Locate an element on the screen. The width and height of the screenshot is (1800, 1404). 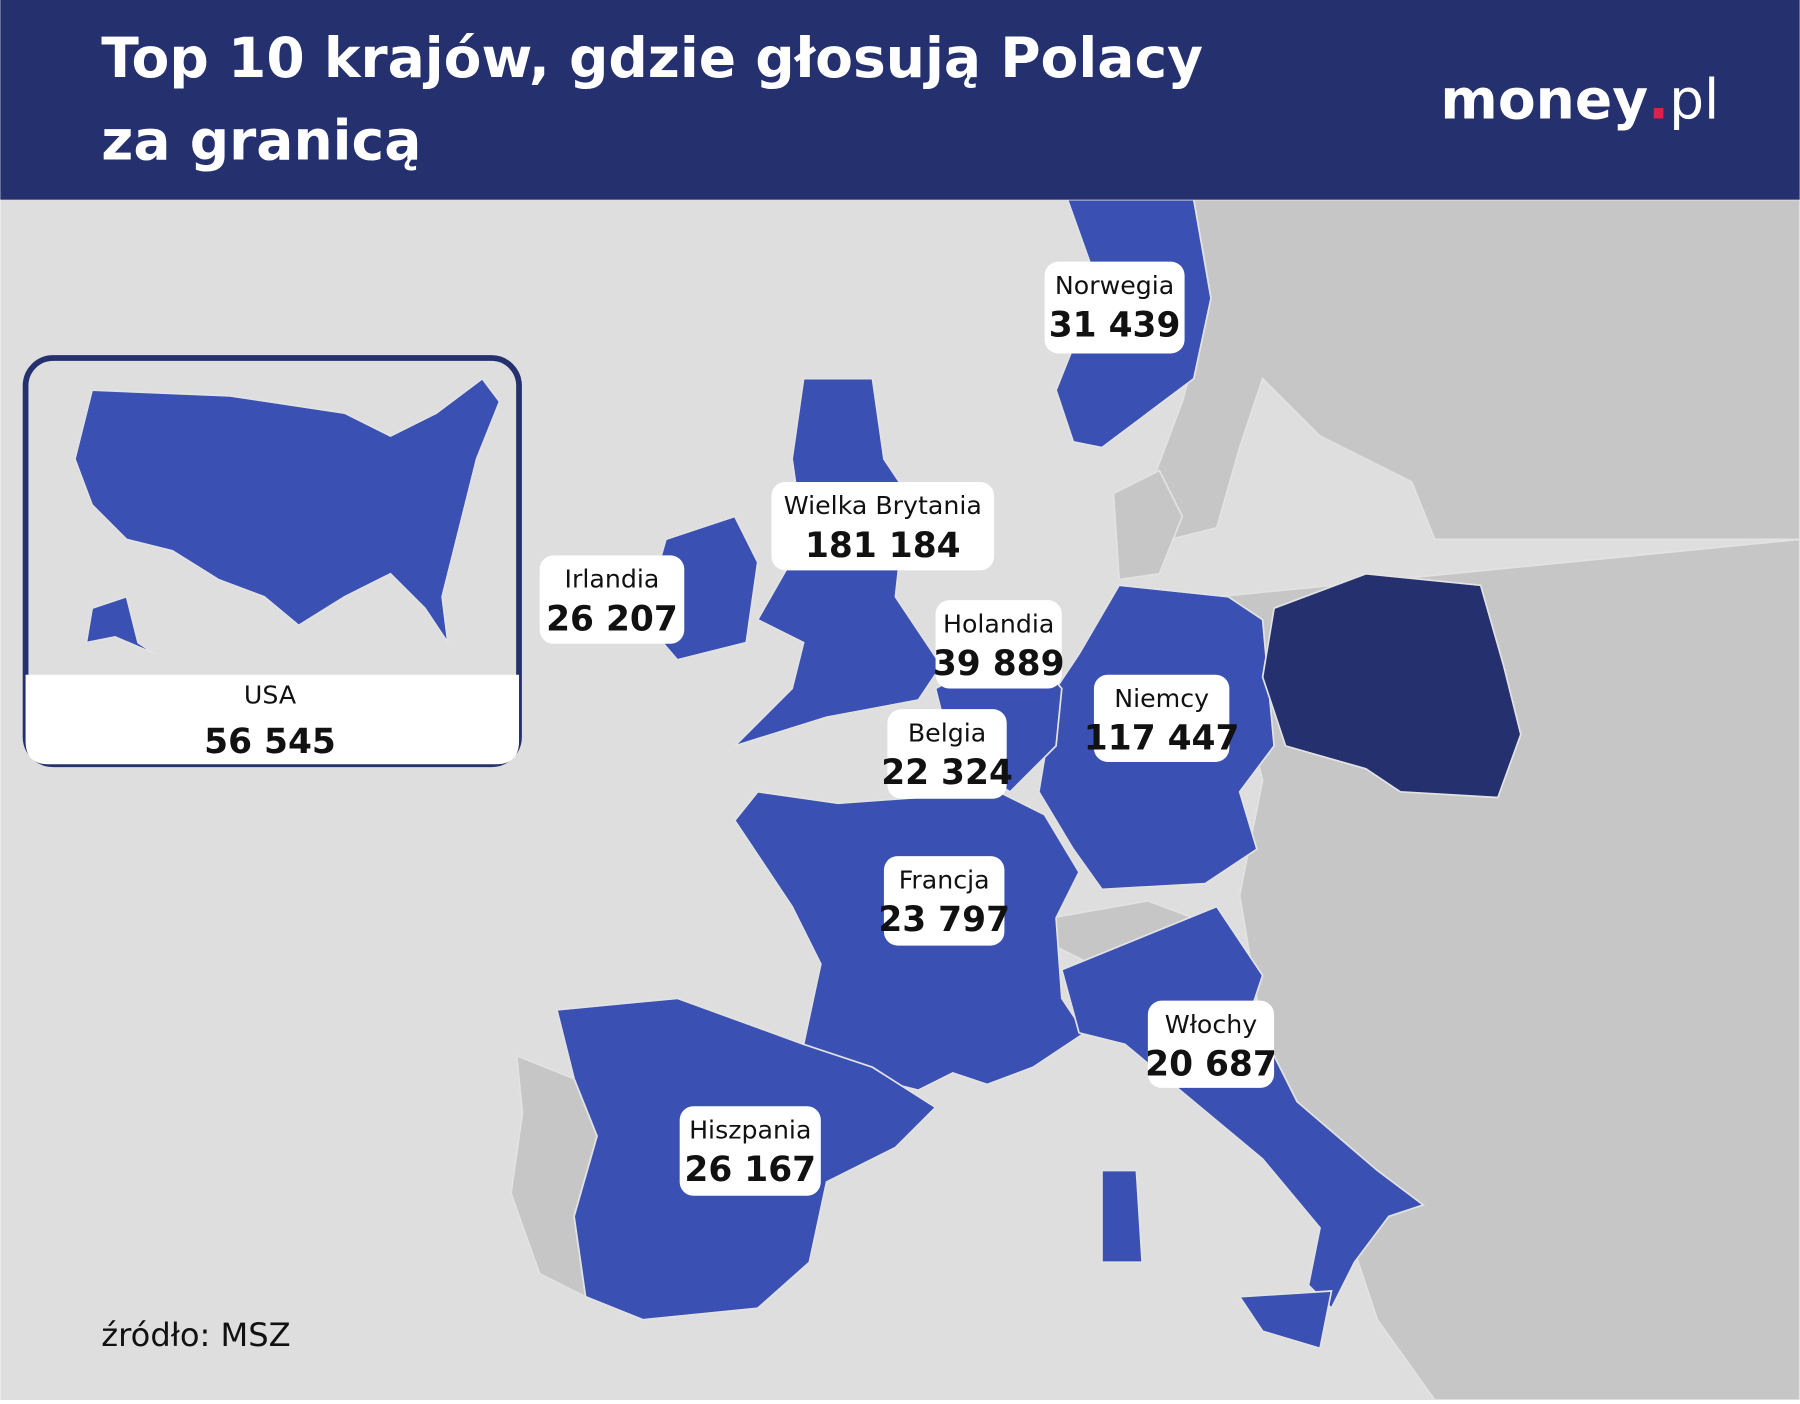
country-value: 56 545 is located at coordinates (270, 742).